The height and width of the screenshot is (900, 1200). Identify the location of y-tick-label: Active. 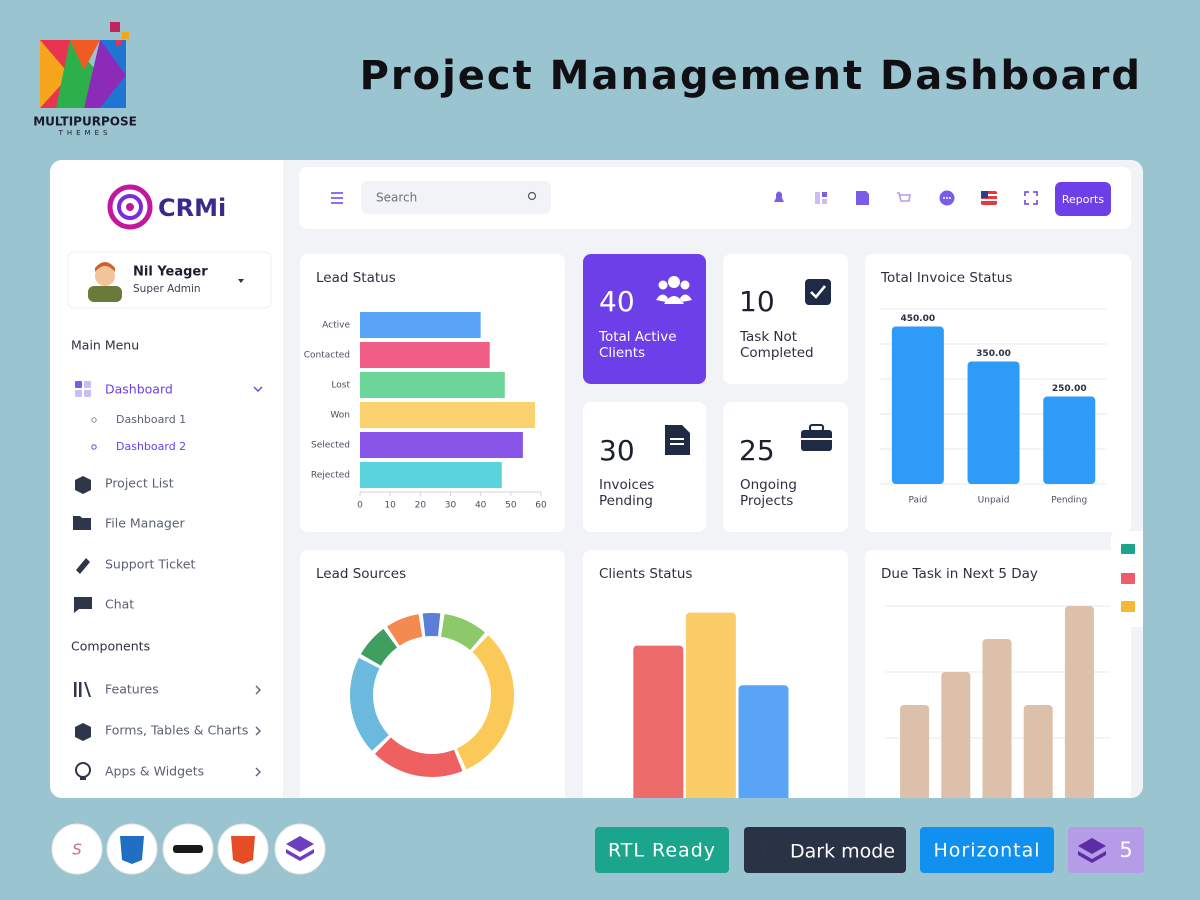
(336, 326).